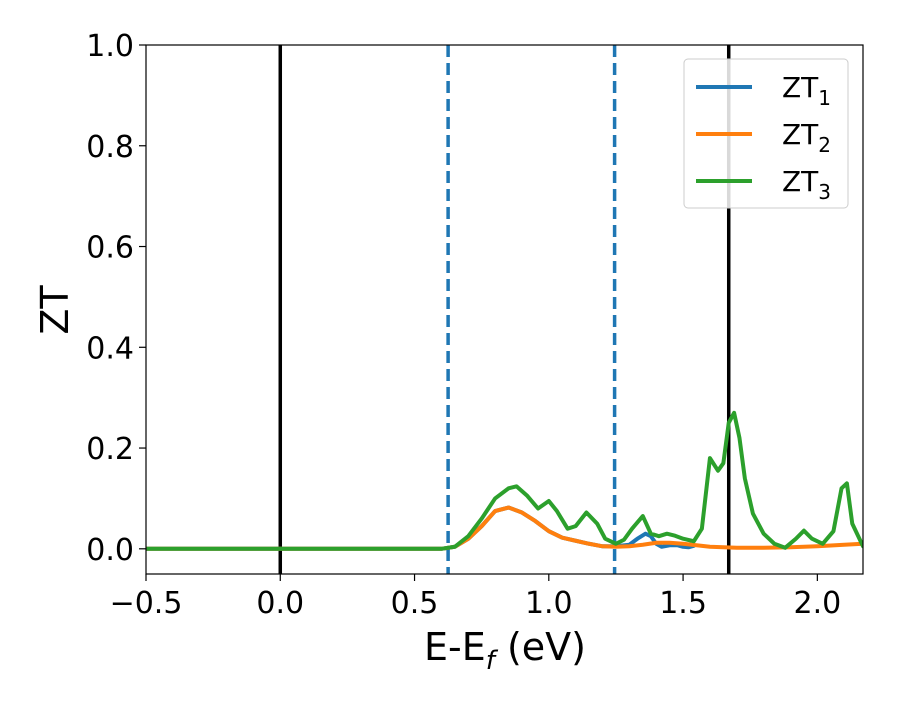 This screenshot has width=900, height=704. I want to click on x-axis-label: E-Ef (eV), so click(505, 650).